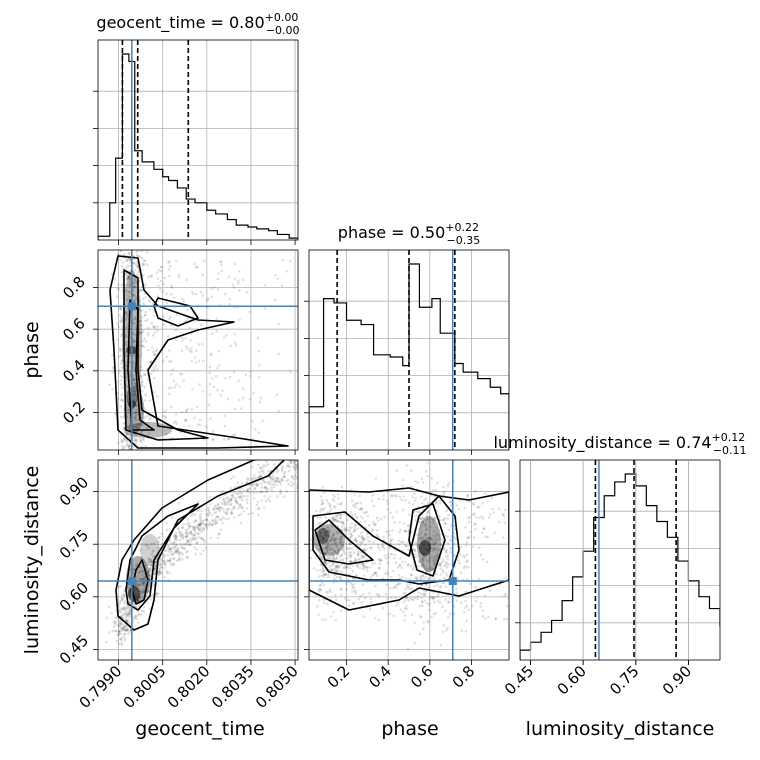 The width and height of the screenshot is (760, 760). What do you see at coordinates (620, 566) in the screenshot?
I see `histogram-step-luminosity-distance` at bounding box center [620, 566].